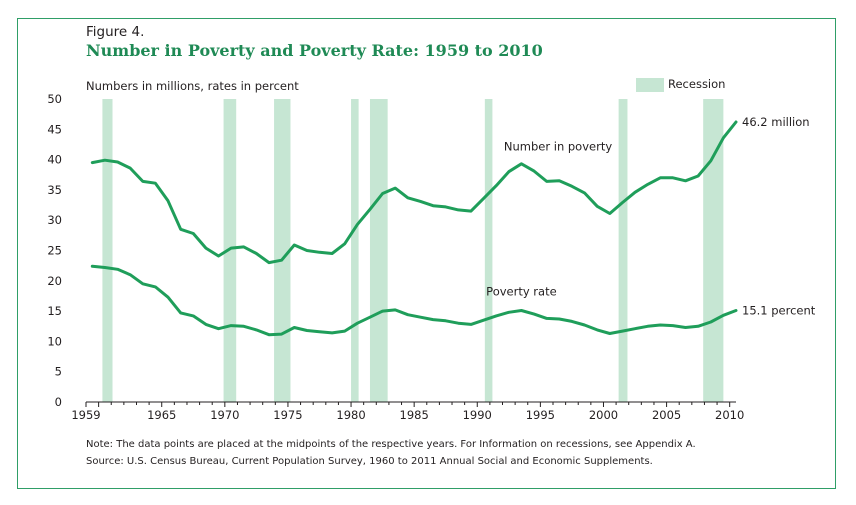 This screenshot has width=856, height=505. I want to click on y-tick-label: 45, so click(54, 129).